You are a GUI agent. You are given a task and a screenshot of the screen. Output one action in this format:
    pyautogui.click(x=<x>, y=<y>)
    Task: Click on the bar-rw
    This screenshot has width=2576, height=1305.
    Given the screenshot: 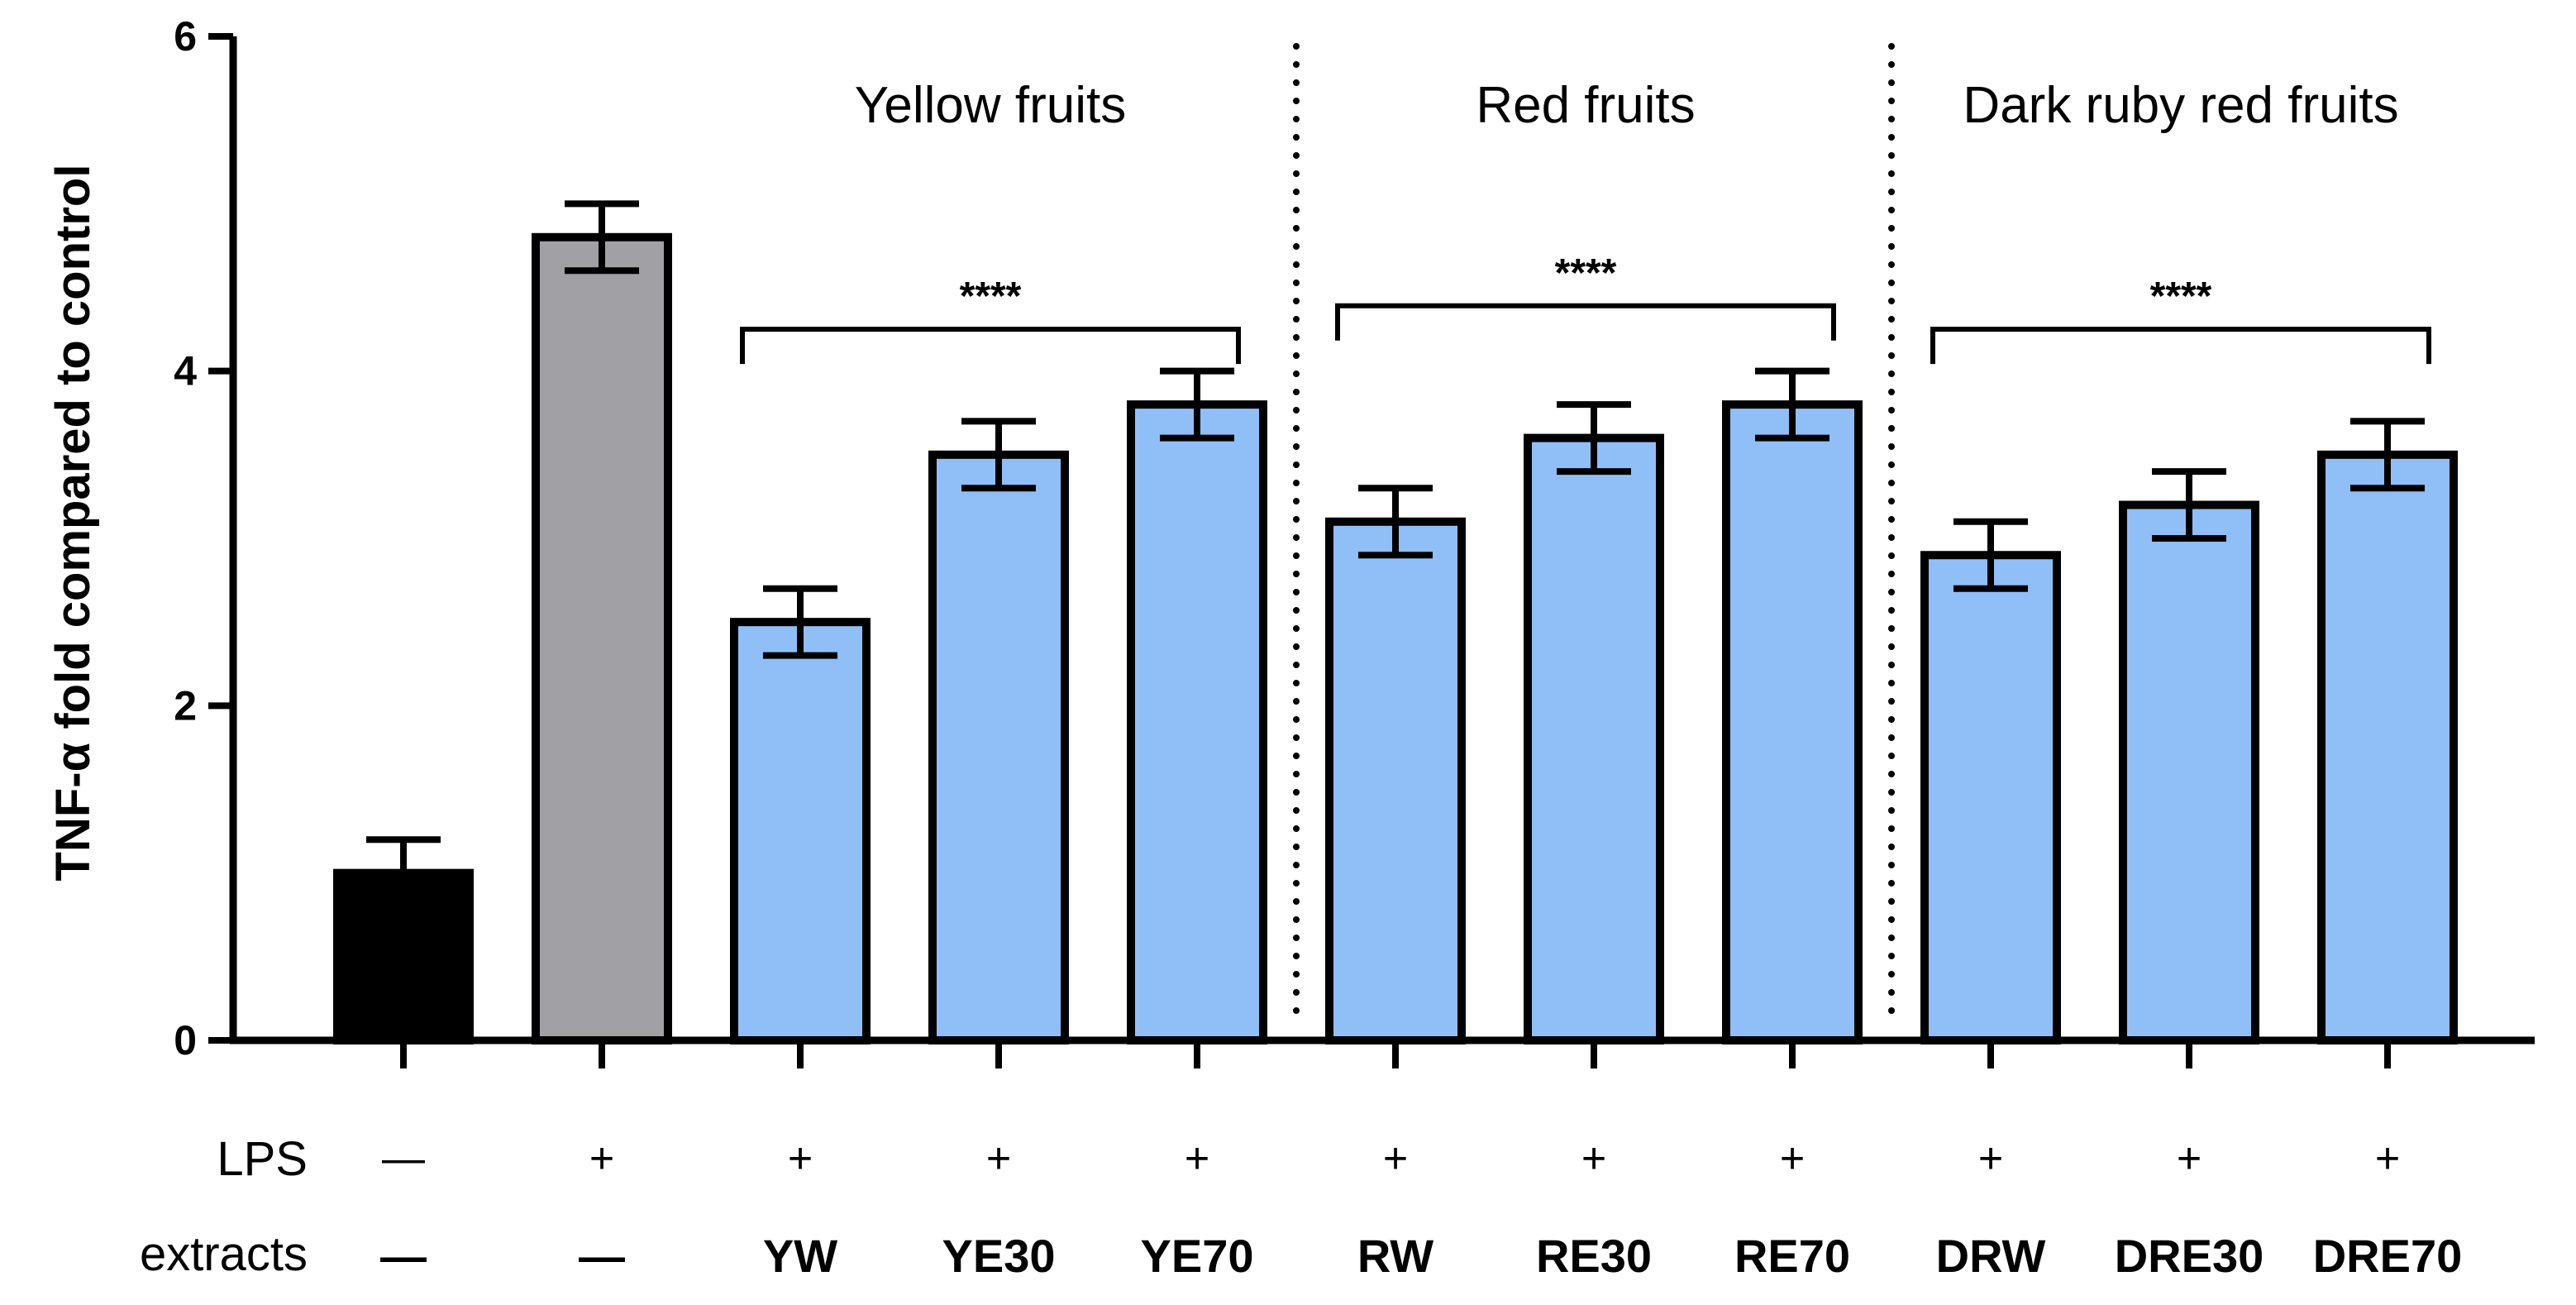 What is the action you would take?
    pyautogui.click(x=1395, y=780)
    